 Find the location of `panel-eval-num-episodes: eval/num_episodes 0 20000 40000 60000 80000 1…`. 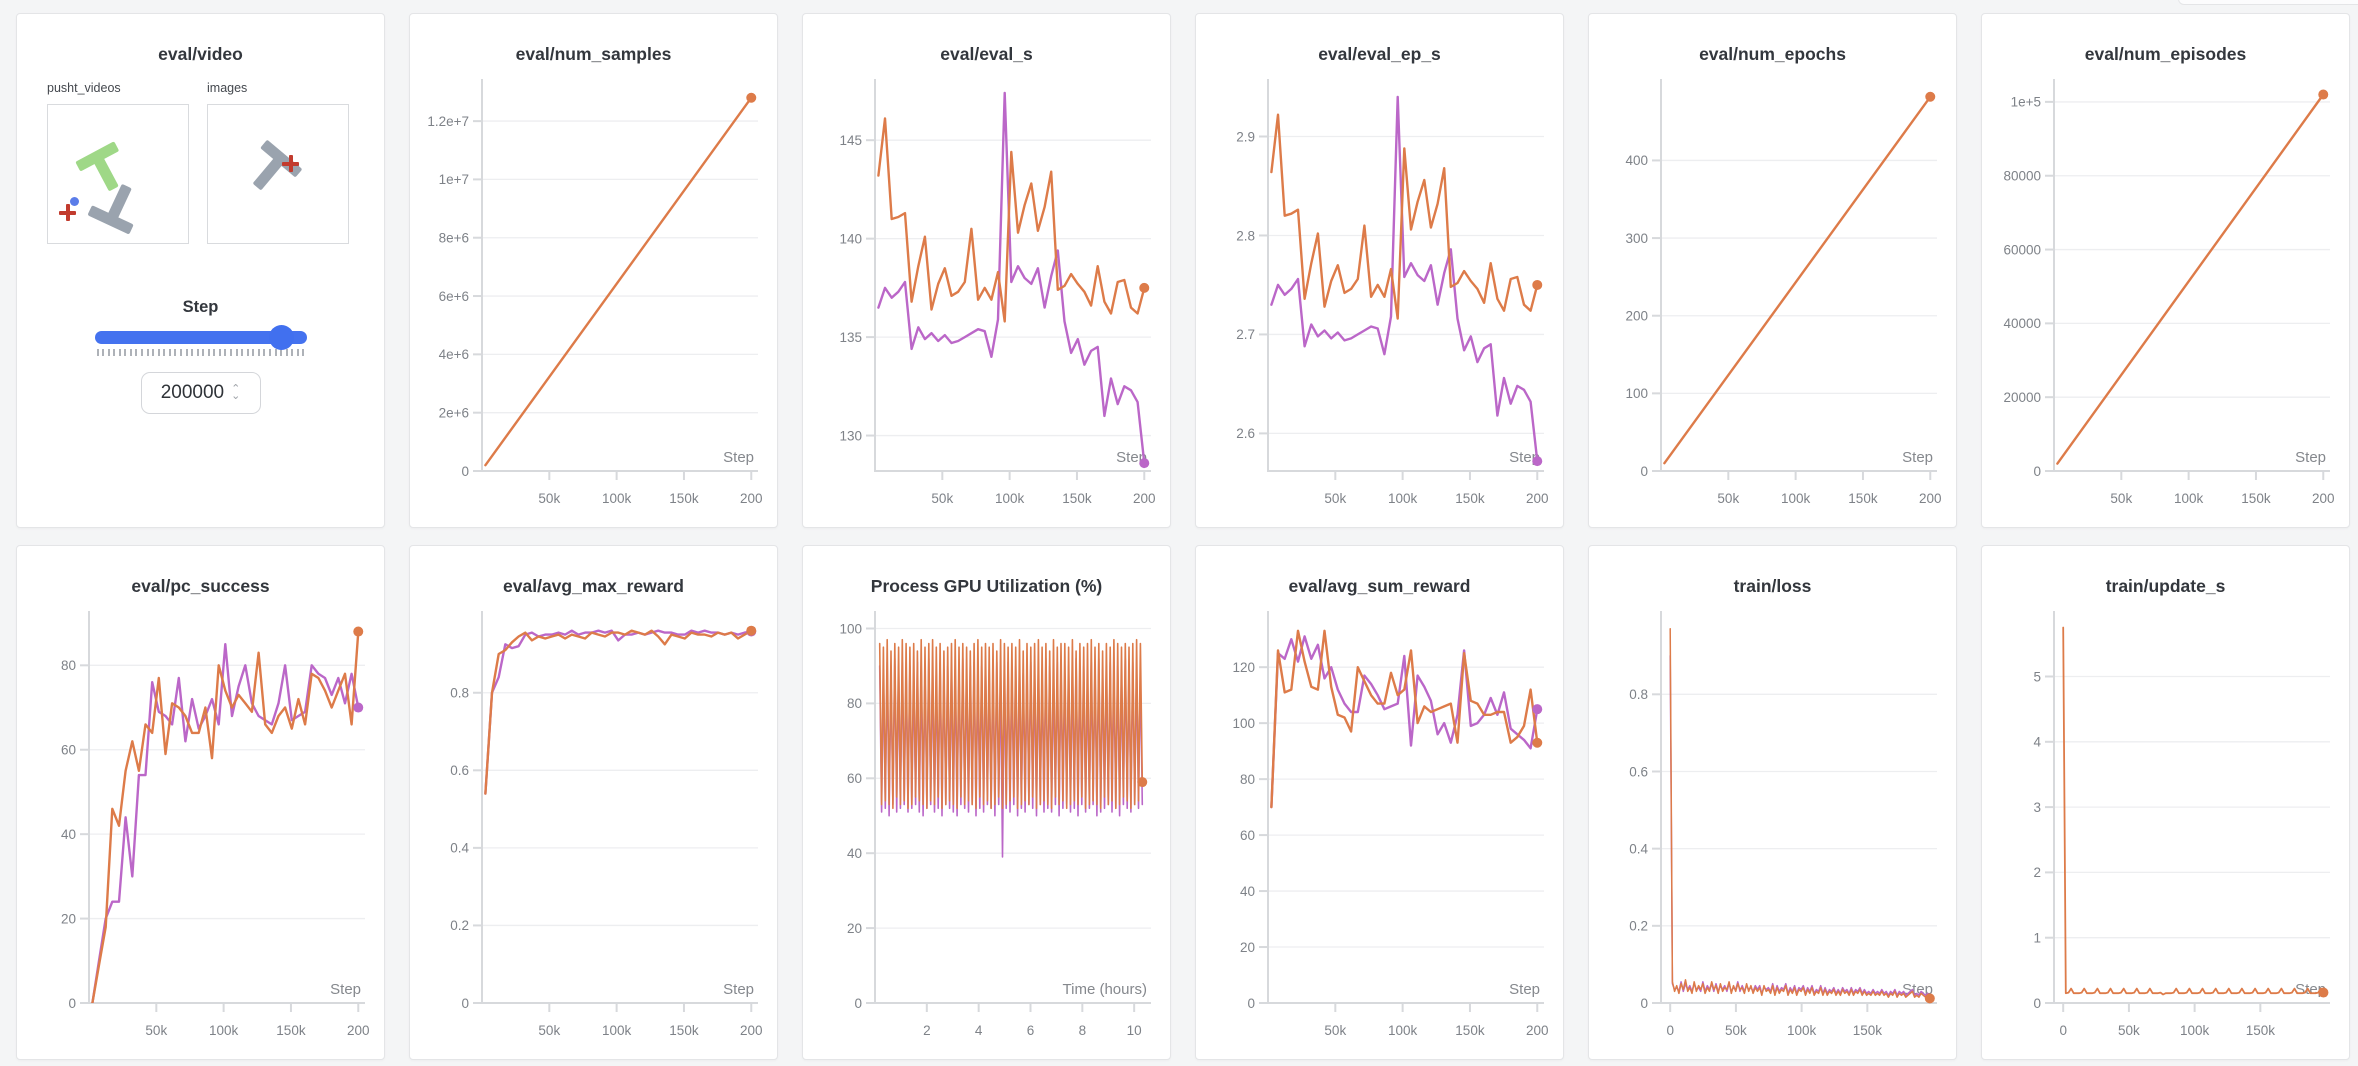

panel-eval-num-episodes: eval/num_episodes 0 20000 40000 60000 80000 1… is located at coordinates (2165, 270).